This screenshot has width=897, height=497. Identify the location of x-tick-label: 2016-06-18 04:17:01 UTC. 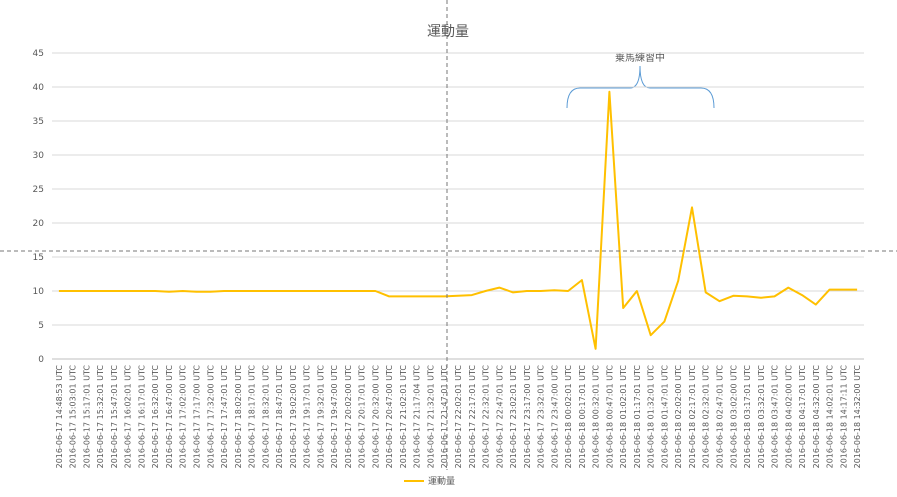
(802, 417).